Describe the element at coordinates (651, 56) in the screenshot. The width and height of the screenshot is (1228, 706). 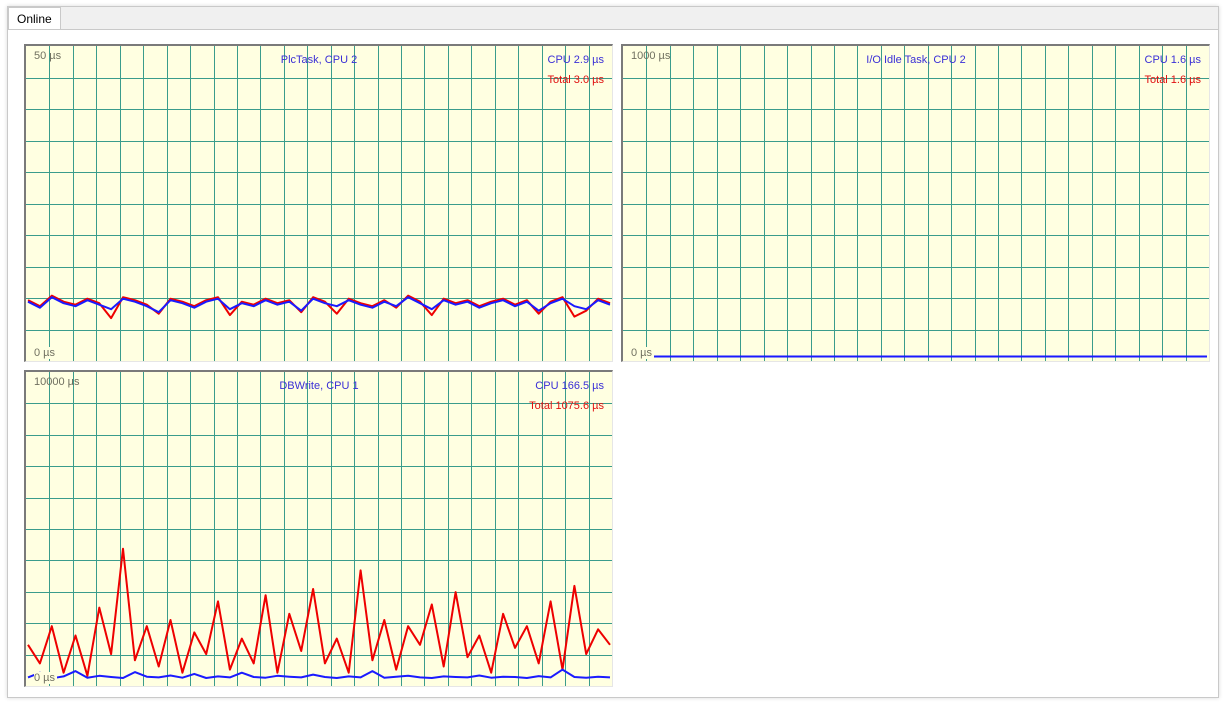
I see `y-max-label: 1000 µs` at that location.